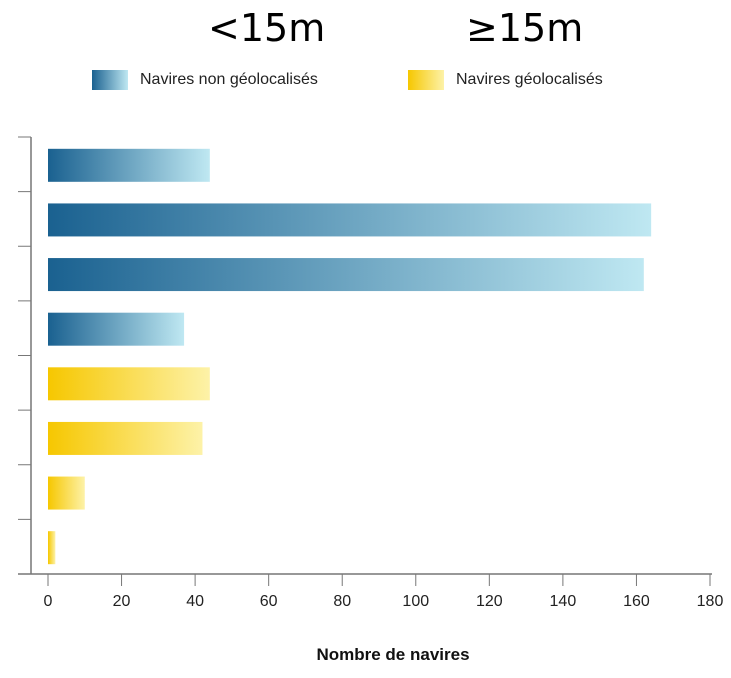 Image resolution: width=731 pixels, height=678 pixels. I want to click on legend-item-non-geolocated: Navires non géolocalisés, so click(205, 80).